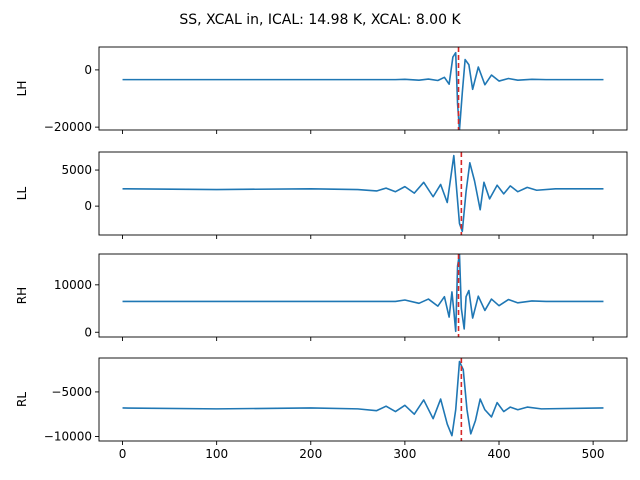 Image resolution: width=640 pixels, height=480 pixels. What do you see at coordinates (123, 454) in the screenshot?
I see `x-tick-label: 0` at bounding box center [123, 454].